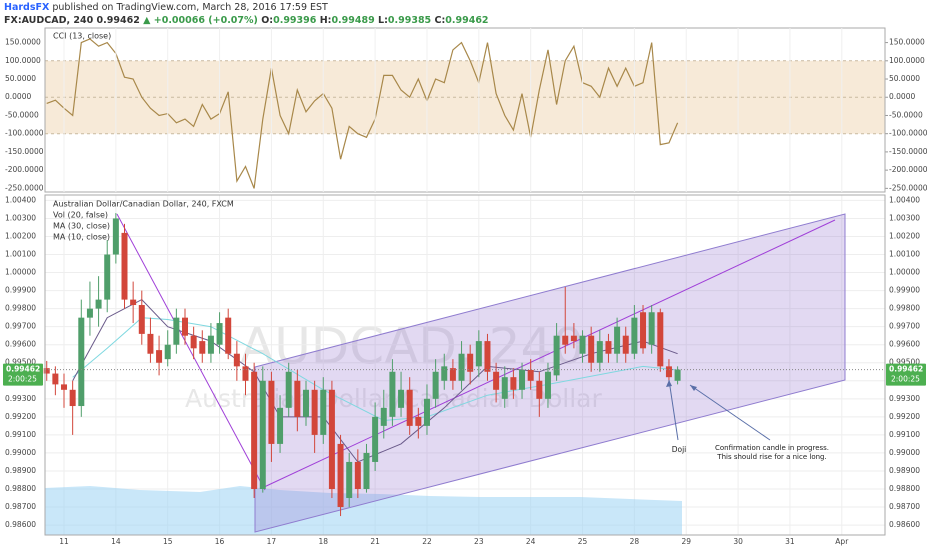 The width and height of the screenshot is (932, 550). What do you see at coordinates (908, 133) in the screenshot?
I see `y-tick-label: -100.0000` at bounding box center [908, 133].